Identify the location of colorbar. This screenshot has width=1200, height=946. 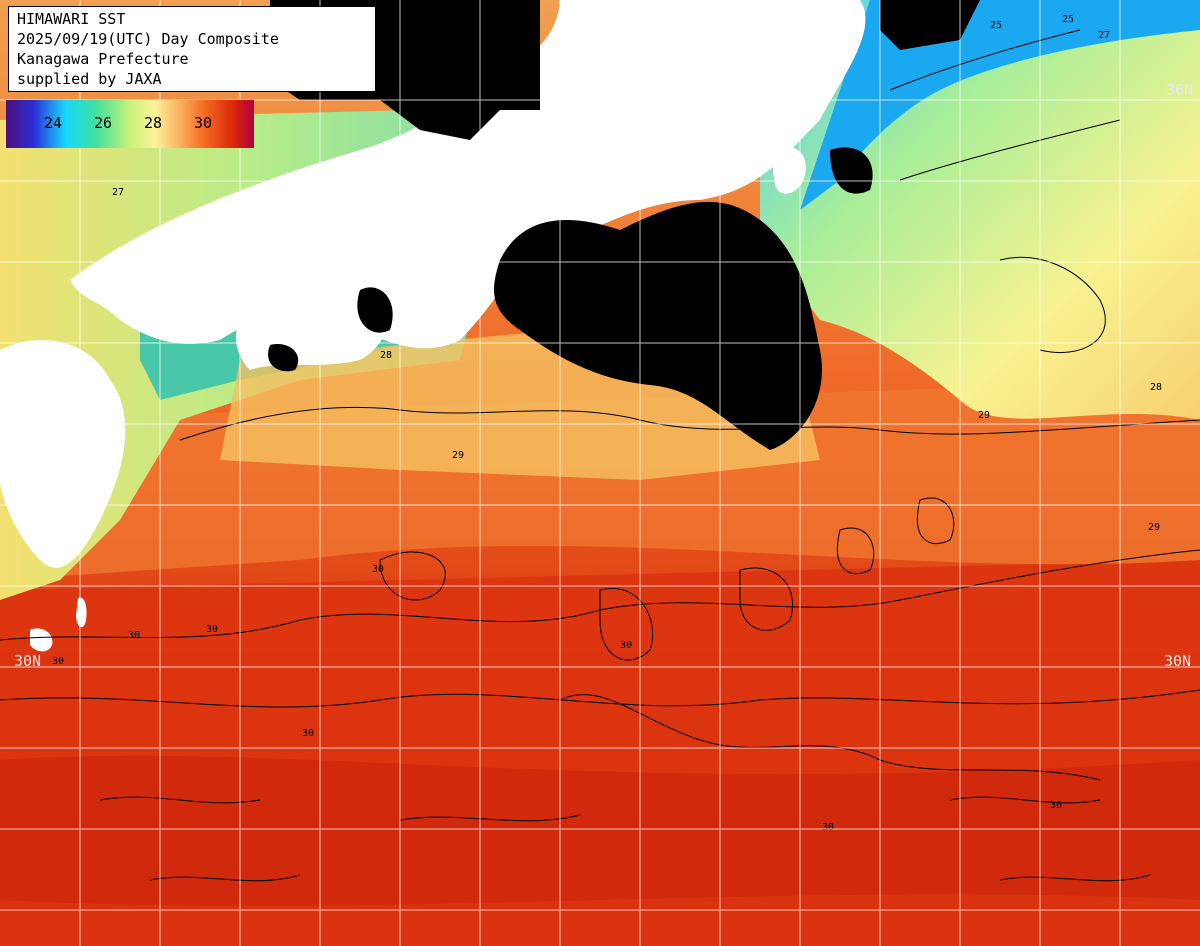
(130, 124).